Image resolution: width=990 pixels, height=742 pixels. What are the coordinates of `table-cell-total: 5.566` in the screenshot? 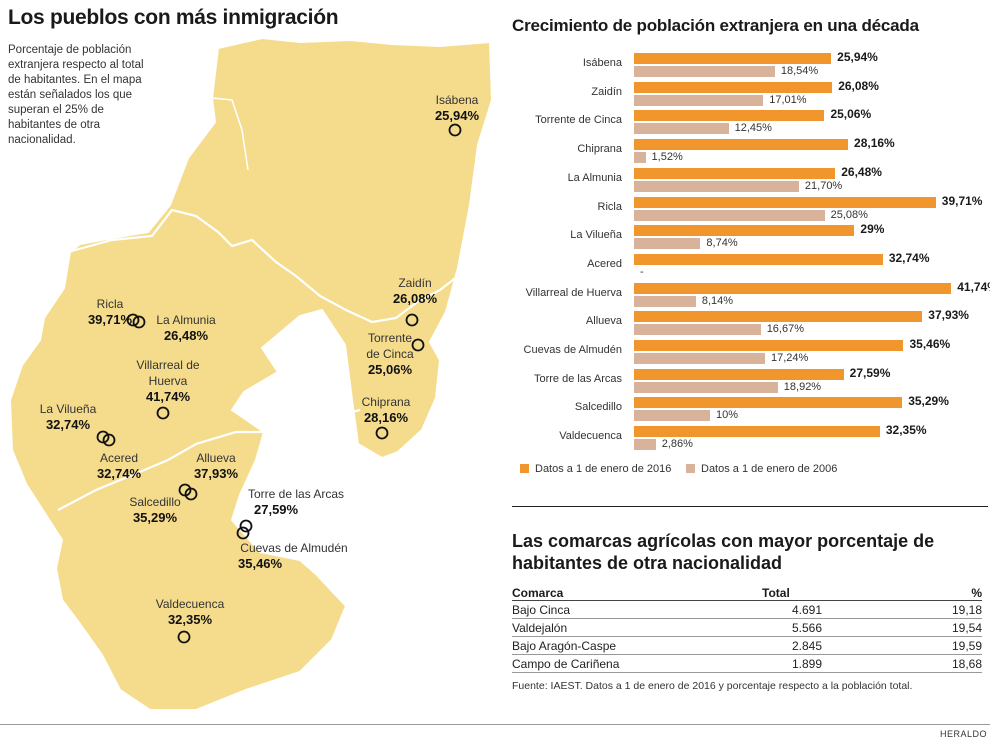 It's located at (792, 627).